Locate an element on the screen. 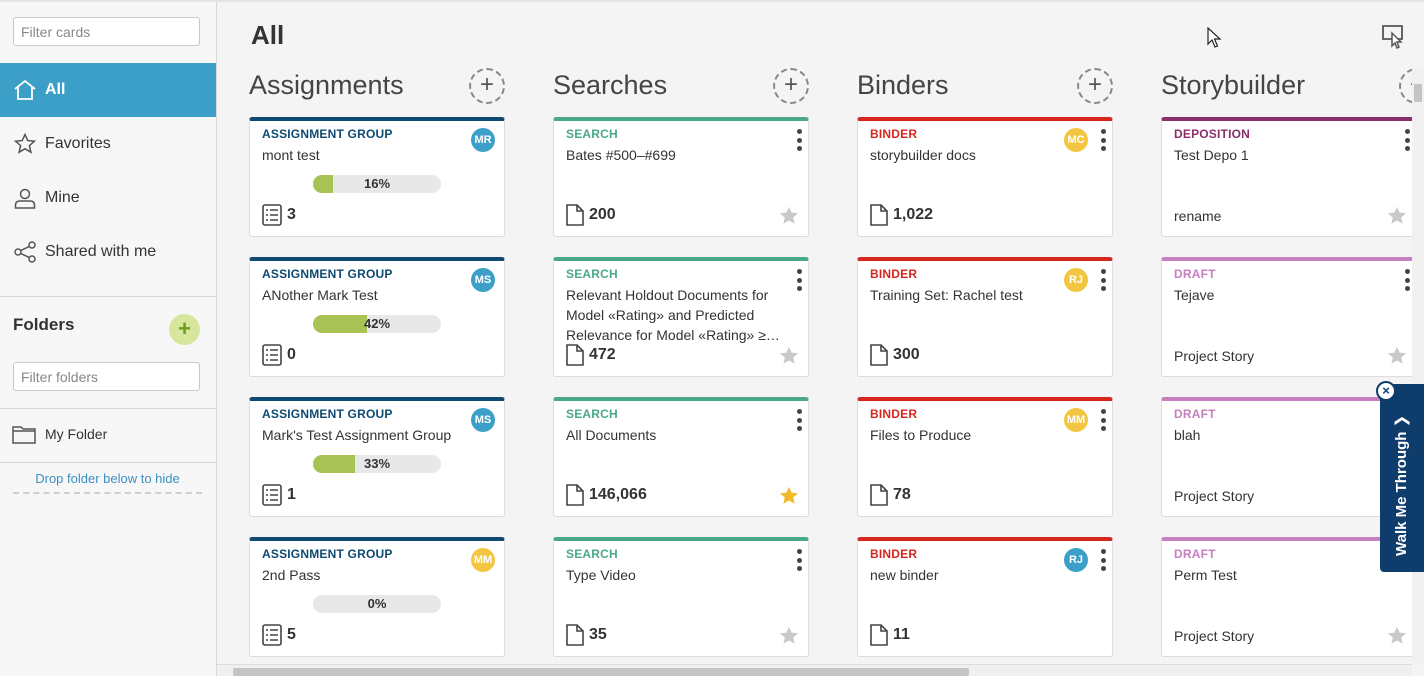  star-outline-icon is located at coordinates (25, 144).